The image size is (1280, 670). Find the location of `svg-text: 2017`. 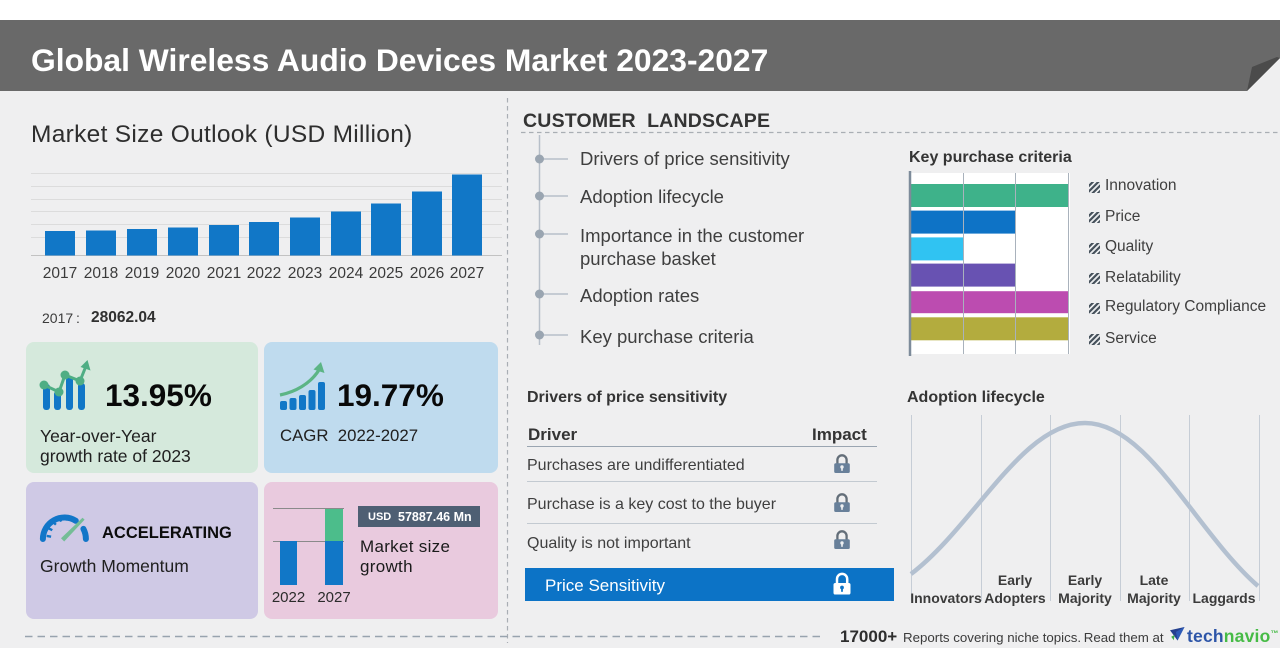

svg-text: 2017 is located at coordinates (60, 273).